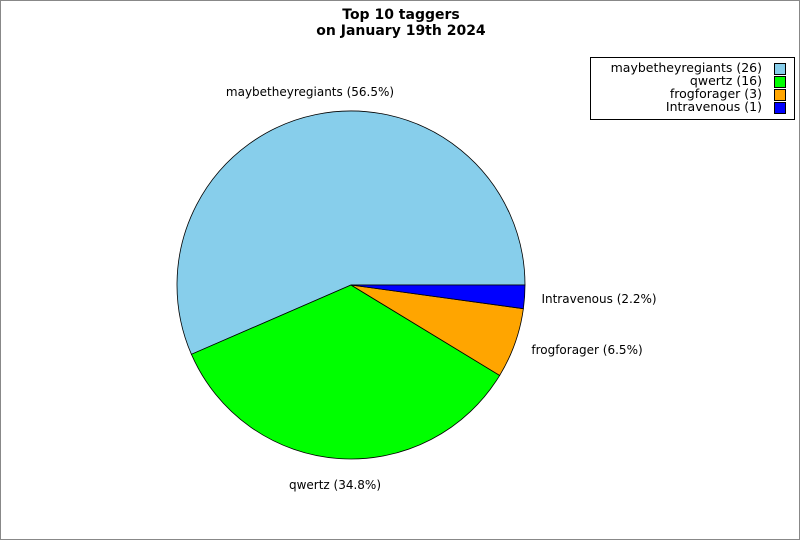  Describe the element at coordinates (725, 80) in the screenshot. I see `legend-label: qwertz (16)` at that location.